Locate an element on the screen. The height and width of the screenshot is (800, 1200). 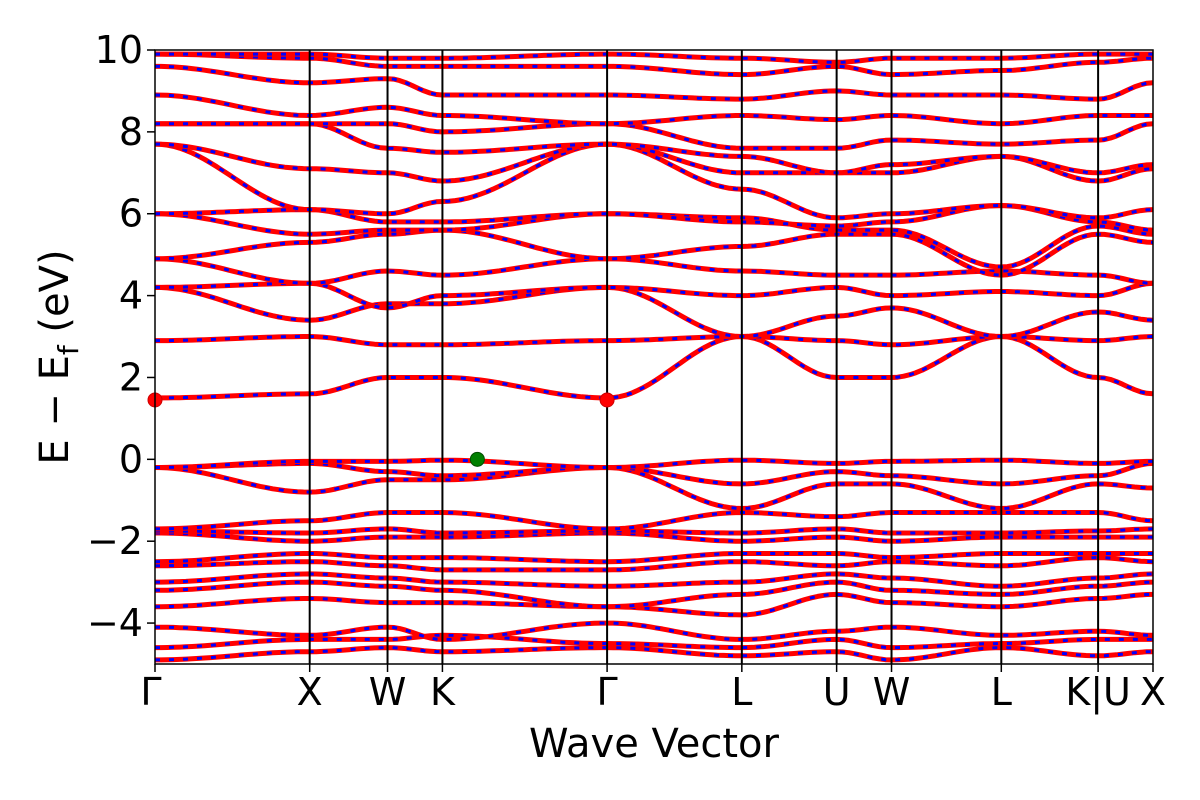
y-tick-label: −2 is located at coordinates (115, 541).